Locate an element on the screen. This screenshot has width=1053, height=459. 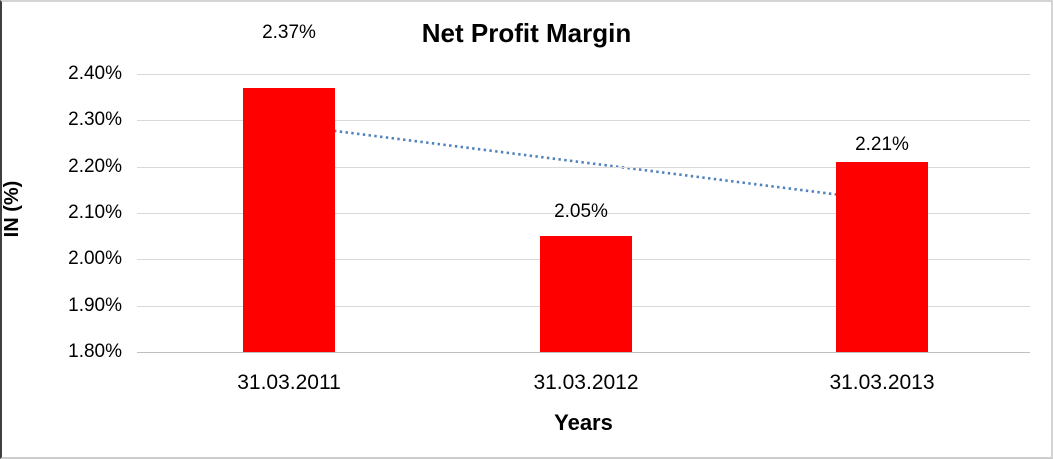
x-tick-label: 31.03.2012 is located at coordinates (586, 382).